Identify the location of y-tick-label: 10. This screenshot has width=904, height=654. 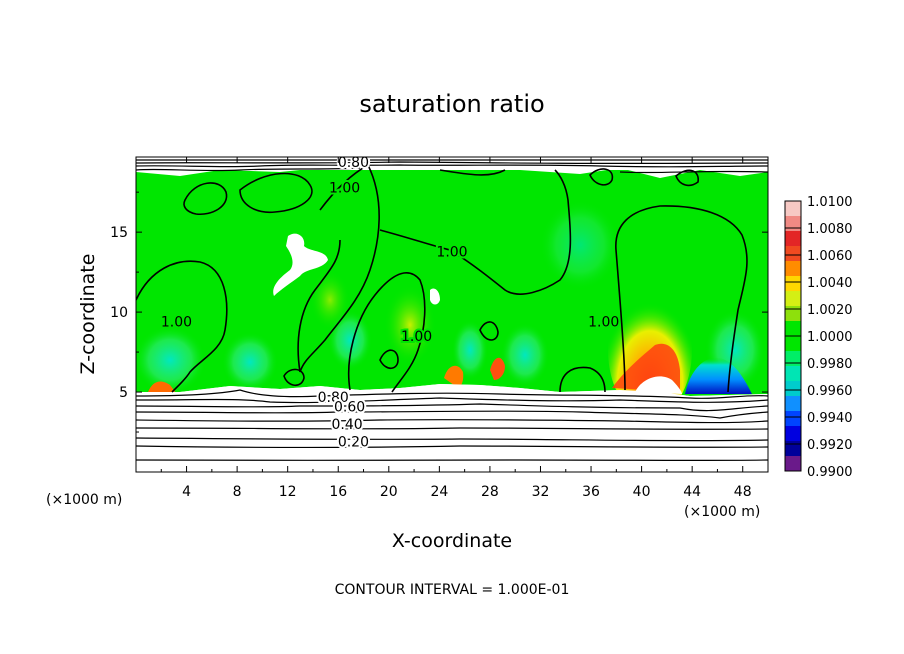
(119, 313).